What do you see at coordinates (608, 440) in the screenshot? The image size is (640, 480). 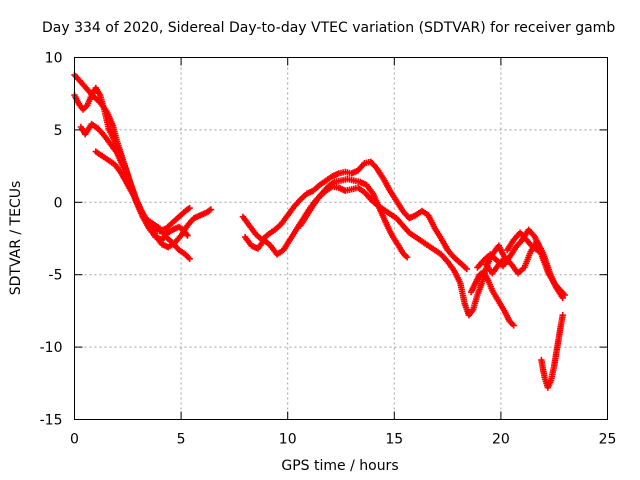 I see `x-tick-label: 25` at bounding box center [608, 440].